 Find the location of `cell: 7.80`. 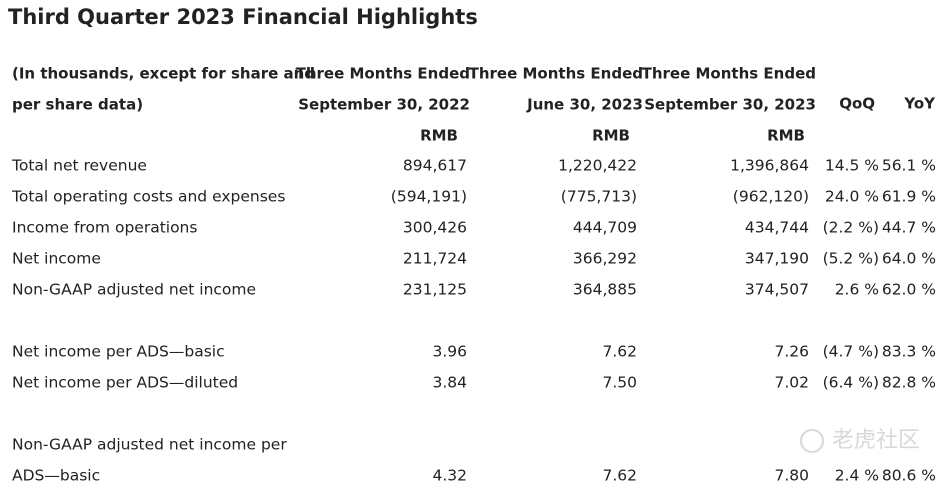

cell: 7.80 is located at coordinates (791, 476).